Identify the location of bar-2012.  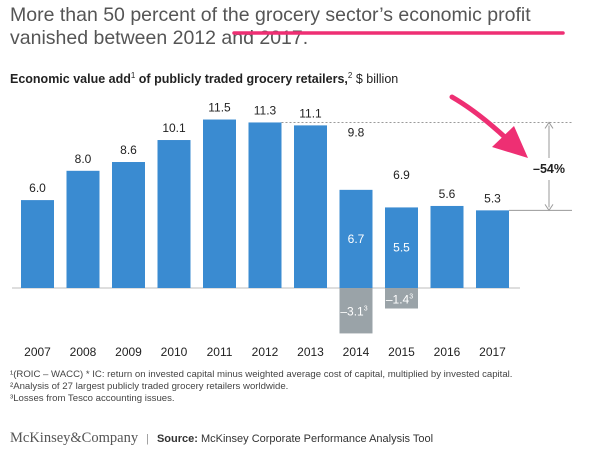
(265, 205).